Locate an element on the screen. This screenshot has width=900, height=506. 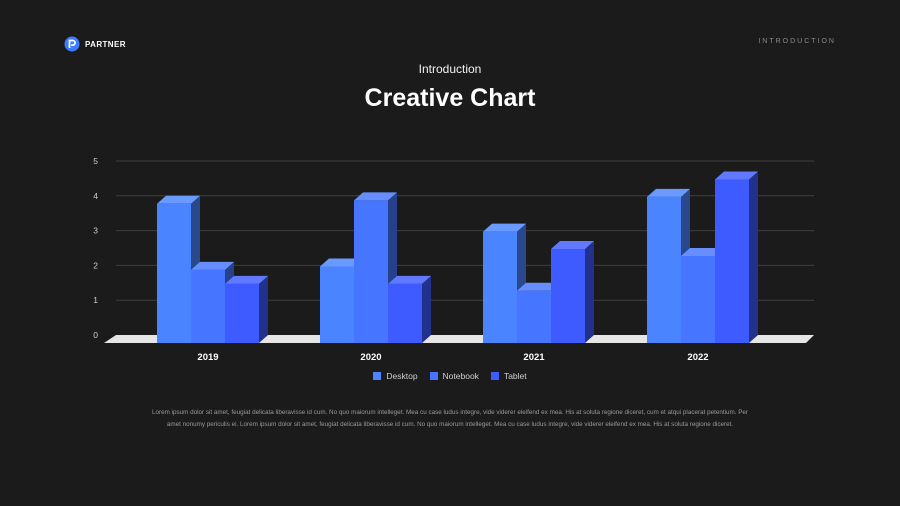
x-tick-label: 2022 is located at coordinates (697, 357).